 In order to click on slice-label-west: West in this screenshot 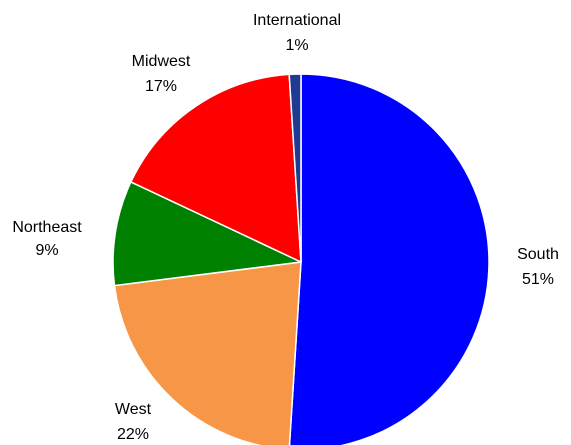, I will do `click(133, 409)`.